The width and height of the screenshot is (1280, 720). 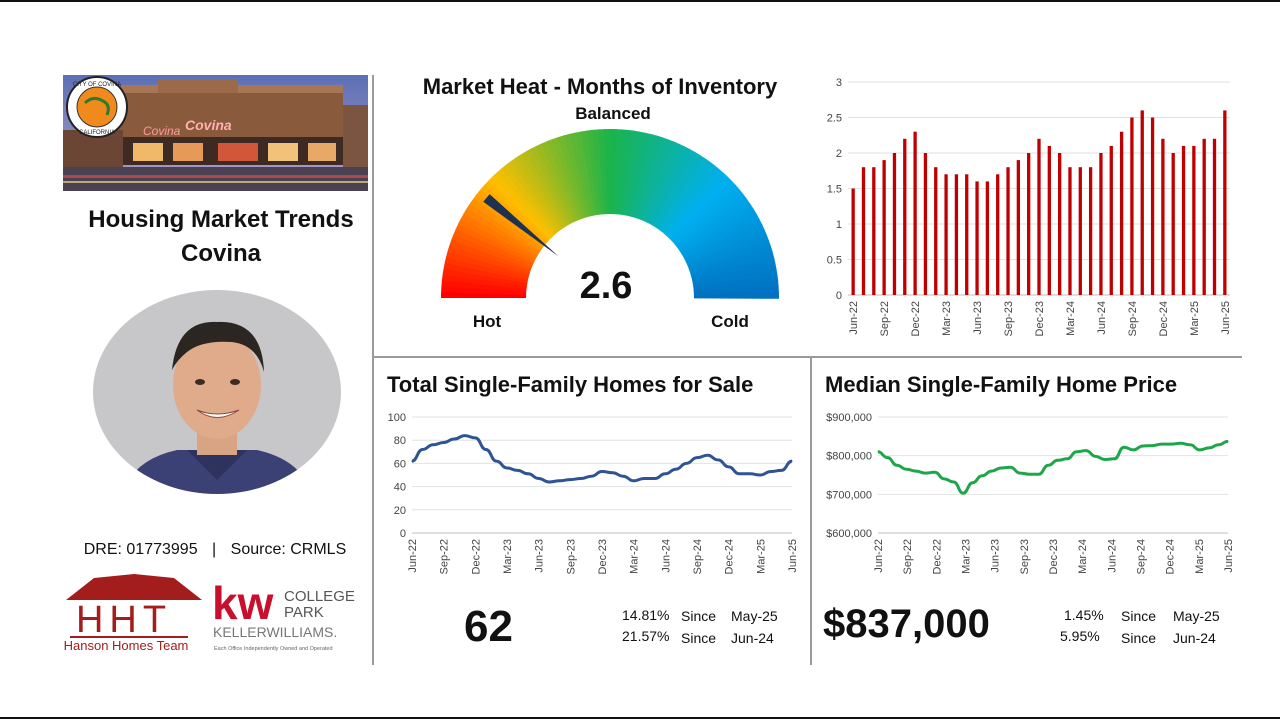 I want to click on x-tick-label: Dec-24, so click(x=1164, y=318).